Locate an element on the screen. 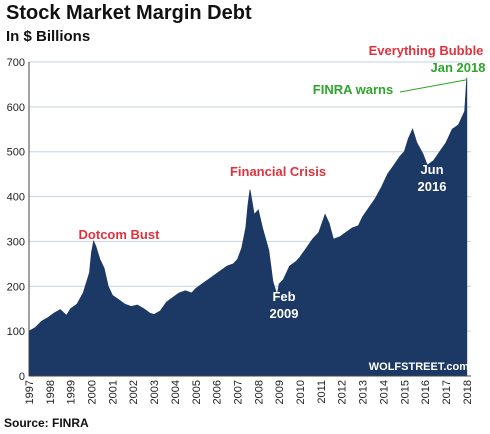  x-tick-label: 2004 is located at coordinates (176, 392).